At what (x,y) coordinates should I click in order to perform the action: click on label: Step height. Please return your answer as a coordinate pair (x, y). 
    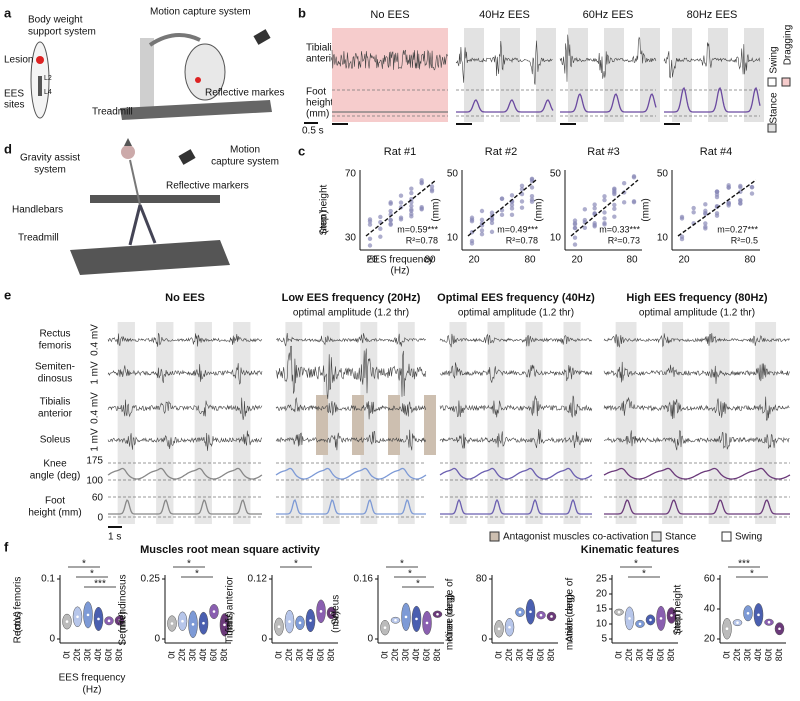
    Looking at the image, I should click on (324, 209).